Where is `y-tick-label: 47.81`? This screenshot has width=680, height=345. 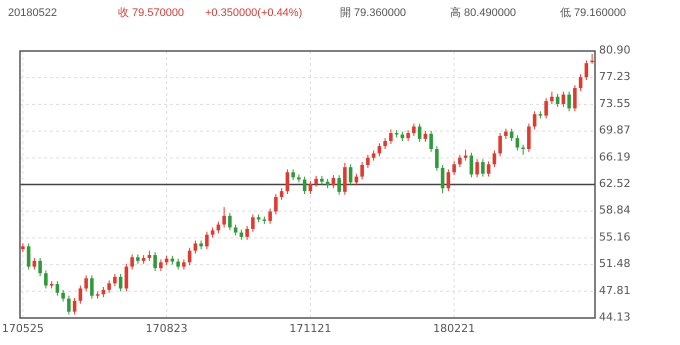
y-tick-label: 47.81 is located at coordinates (614, 290).